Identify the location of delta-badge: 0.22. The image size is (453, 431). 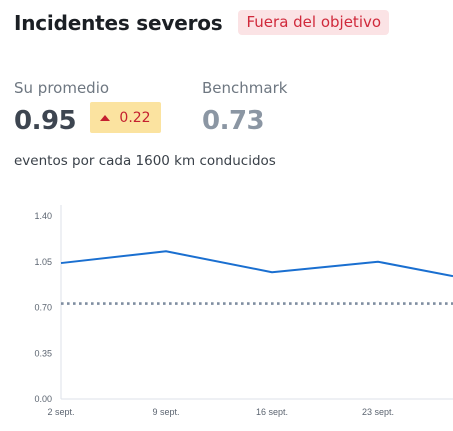
(125, 117).